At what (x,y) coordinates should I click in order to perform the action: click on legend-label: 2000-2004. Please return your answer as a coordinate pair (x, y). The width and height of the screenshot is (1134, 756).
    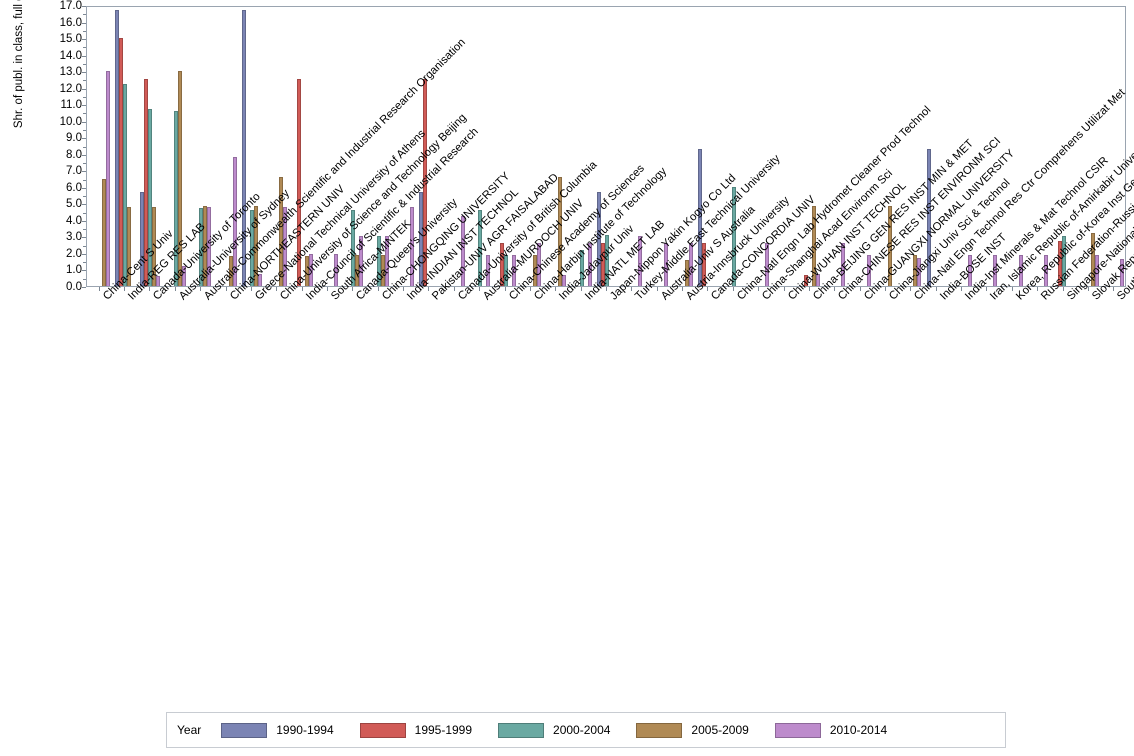
    Looking at the image, I should click on (582, 730).